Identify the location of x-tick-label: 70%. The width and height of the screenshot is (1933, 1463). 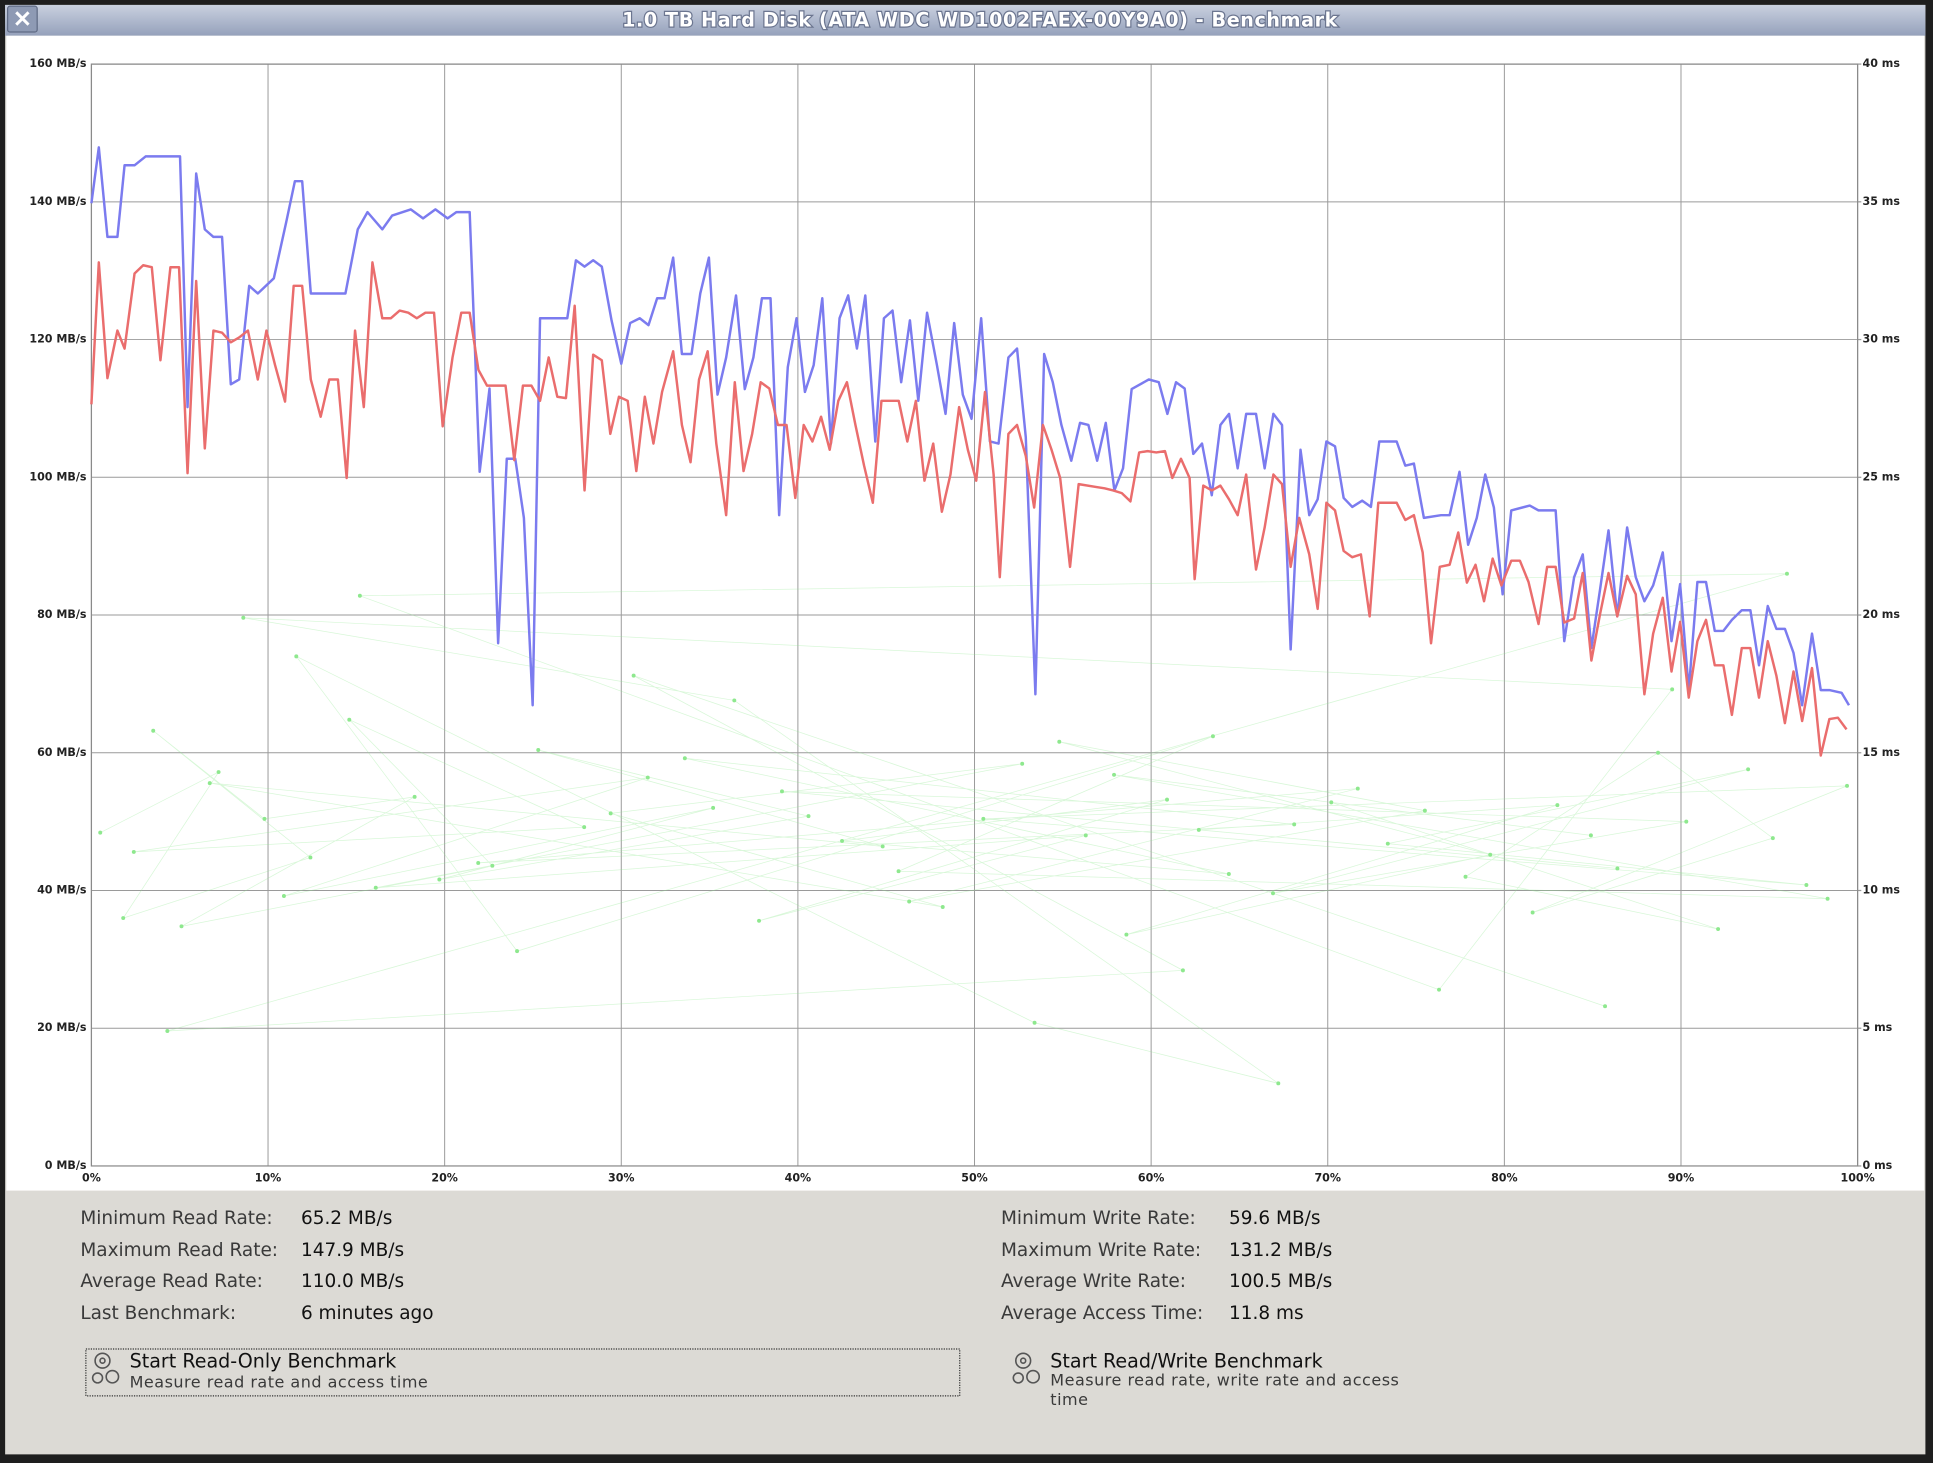
(1327, 1177).